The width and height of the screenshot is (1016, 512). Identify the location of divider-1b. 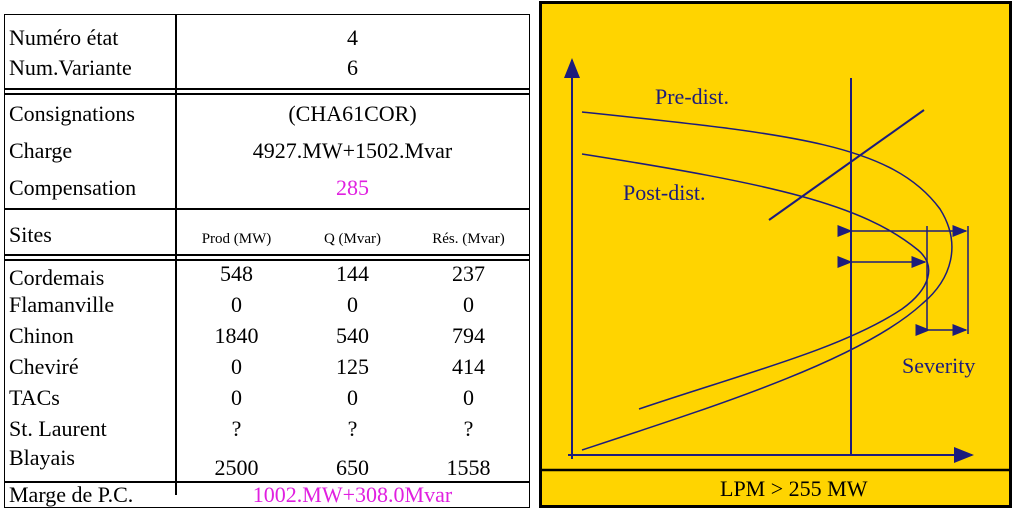
(267, 94).